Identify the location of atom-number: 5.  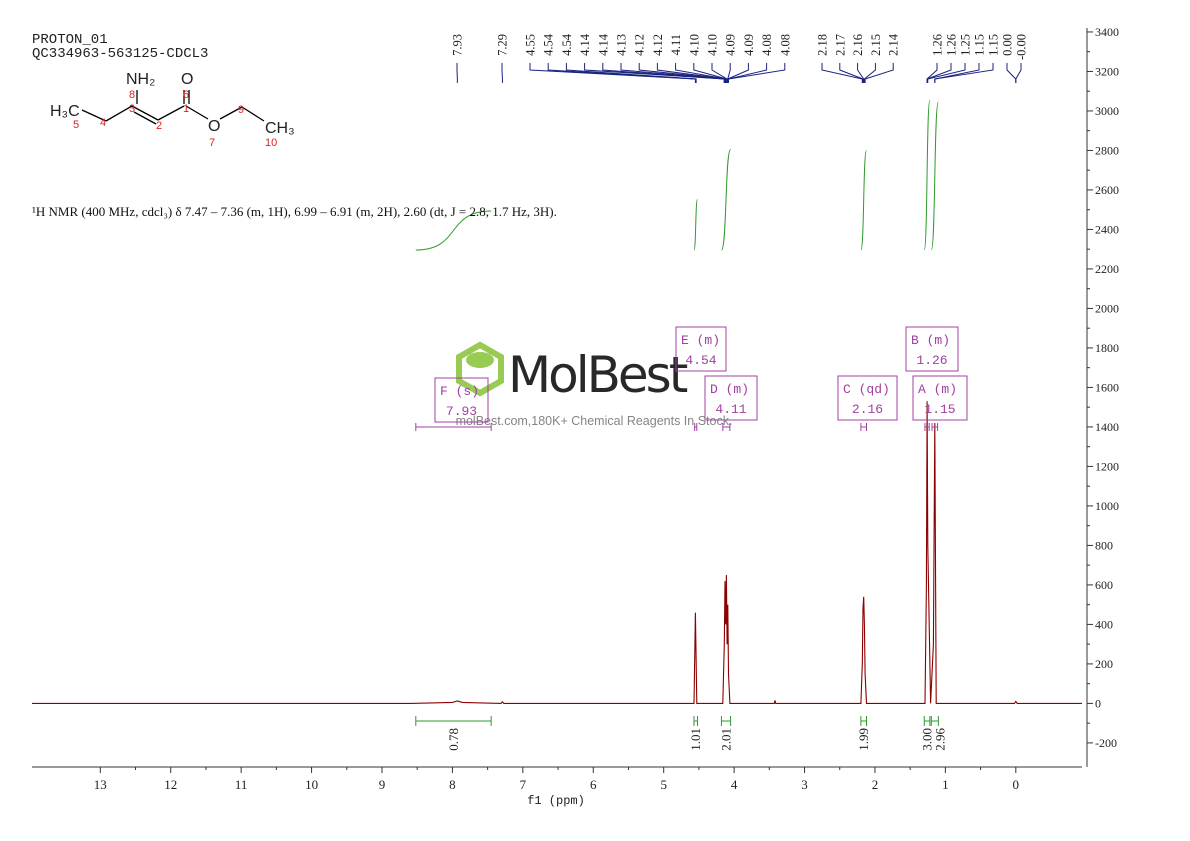
(76, 125).